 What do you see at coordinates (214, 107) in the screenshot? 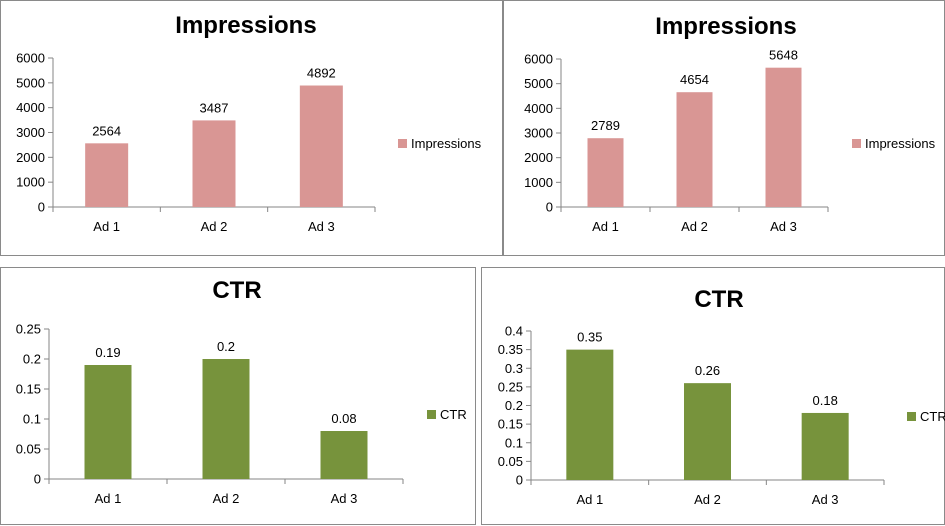
I see `data-label: 3487` at bounding box center [214, 107].